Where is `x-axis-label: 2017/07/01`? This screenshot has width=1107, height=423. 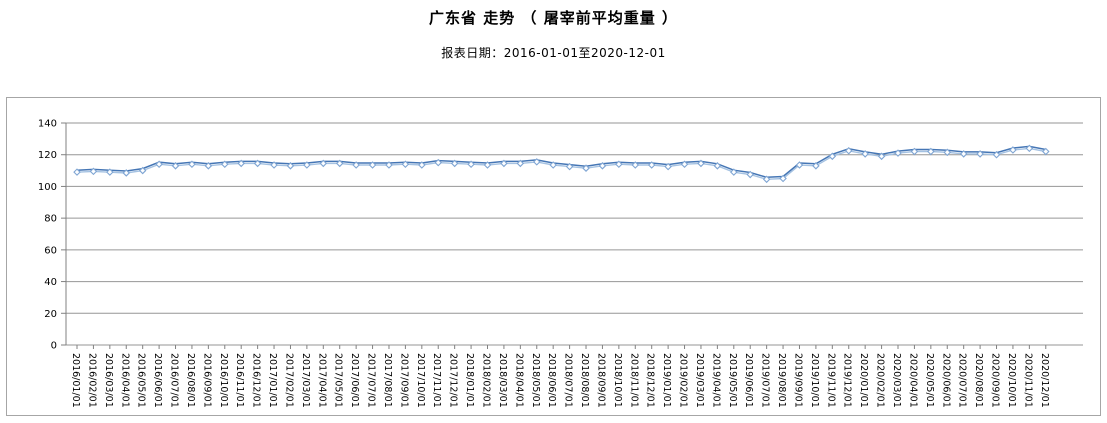
x-axis-label: 2017/07/01 is located at coordinates (371, 380).